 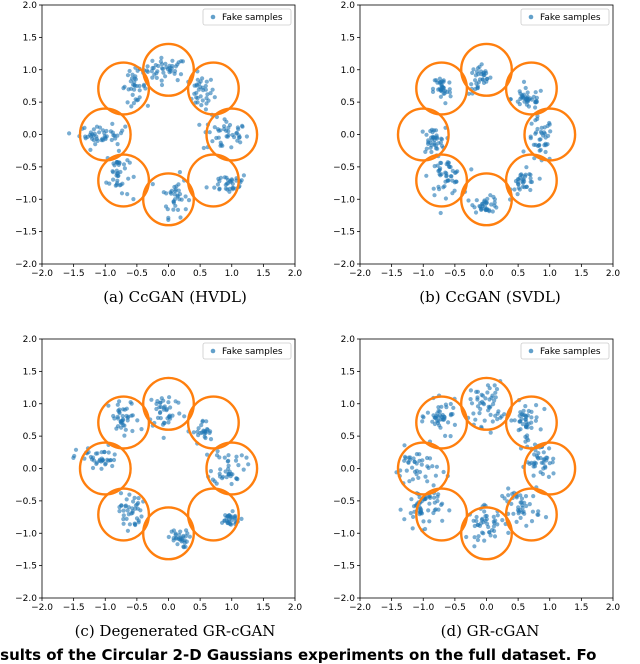 I want to click on legend-box, so click(x=247, y=351).